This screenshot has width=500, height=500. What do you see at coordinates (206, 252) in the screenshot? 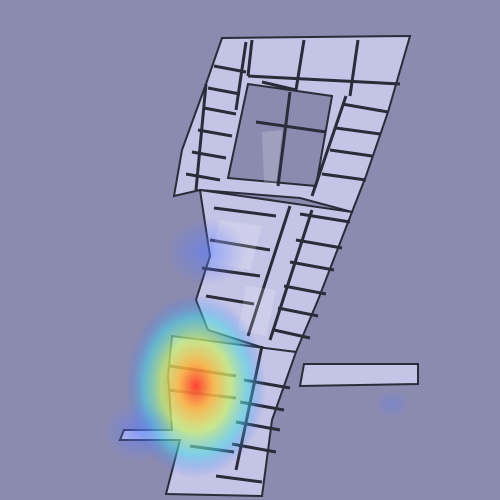
I see `heat-hotspot-secondary` at bounding box center [206, 252].